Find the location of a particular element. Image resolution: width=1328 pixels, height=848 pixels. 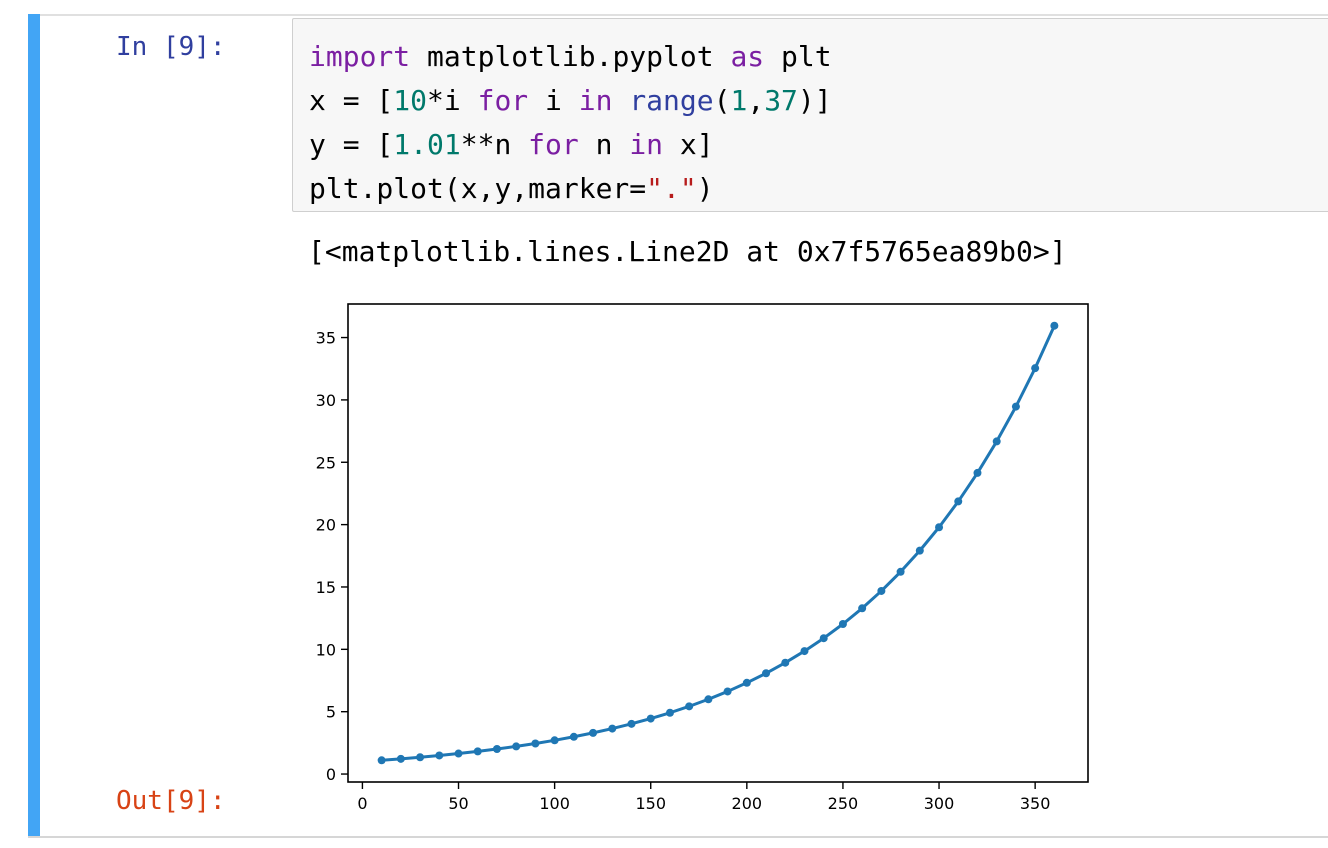

code-token: 37 is located at coordinates (781, 100).